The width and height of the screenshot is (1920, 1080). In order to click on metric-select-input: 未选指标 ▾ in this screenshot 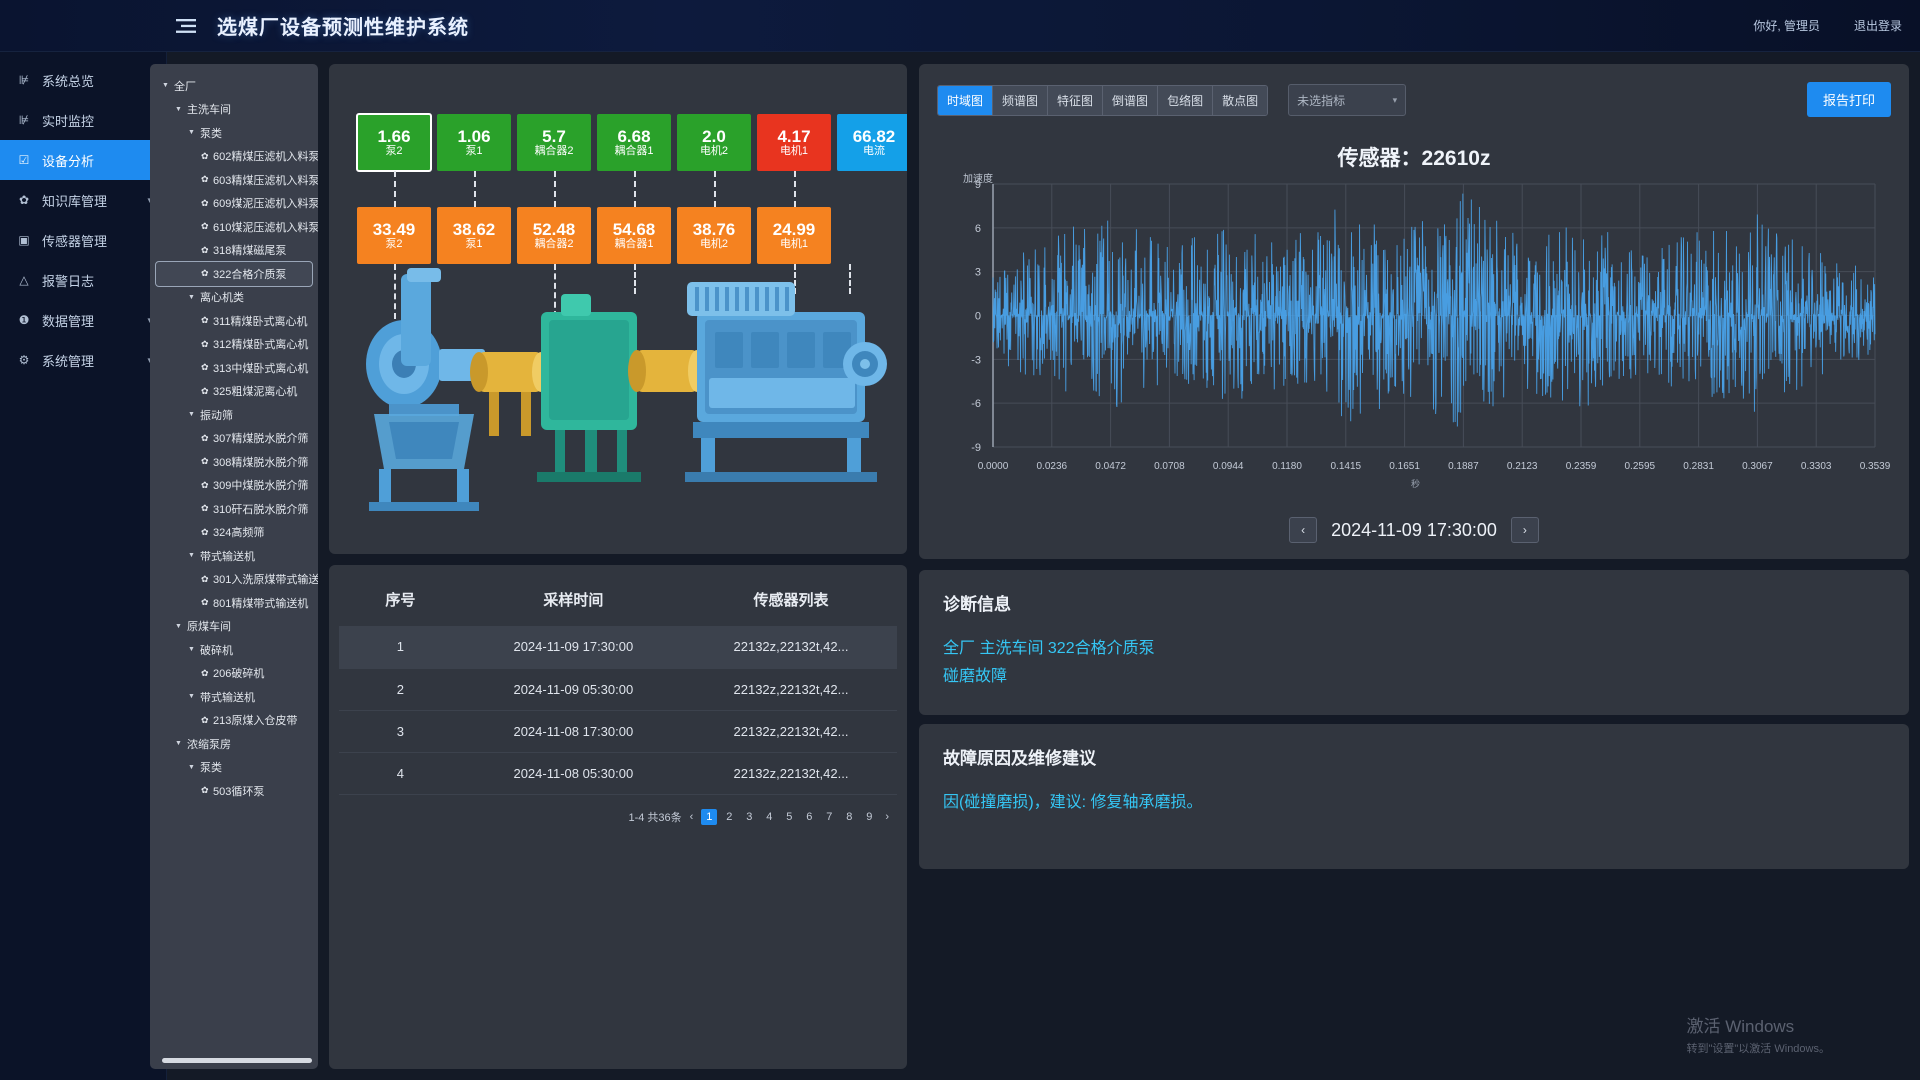, I will do `click(1347, 100)`.